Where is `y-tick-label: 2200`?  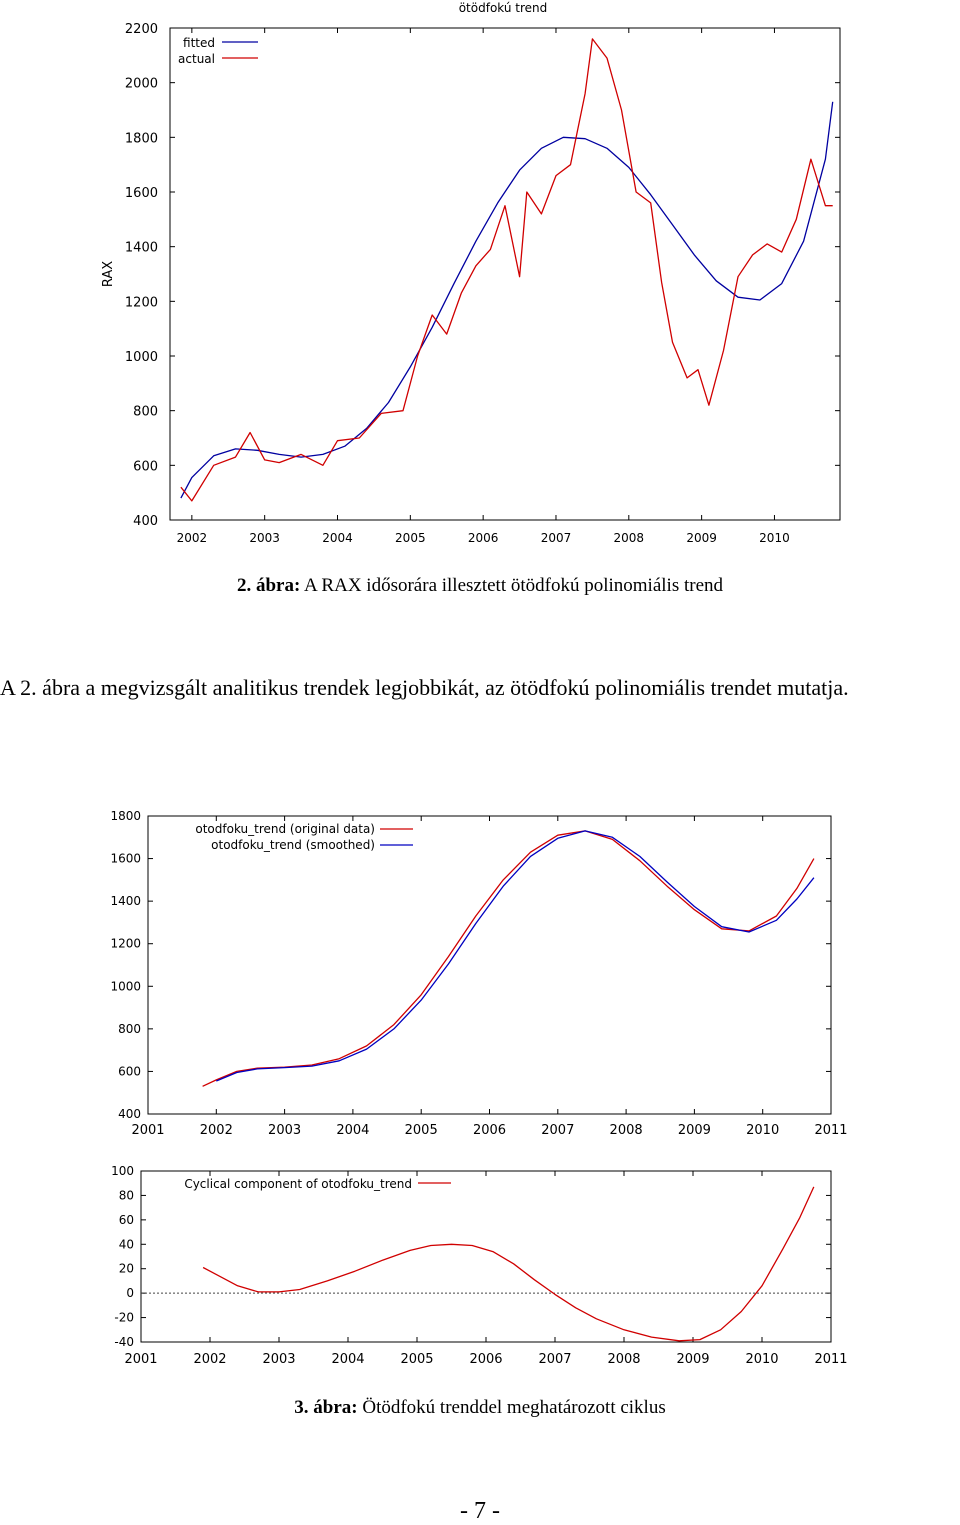 y-tick-label: 2200 is located at coordinates (141, 29).